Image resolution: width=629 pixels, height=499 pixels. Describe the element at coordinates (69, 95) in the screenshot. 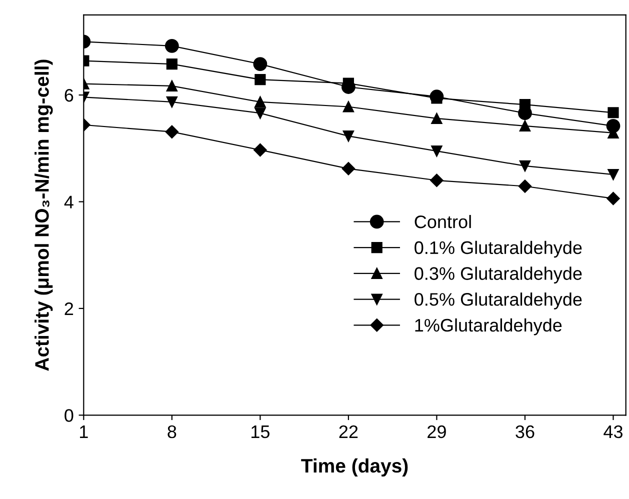

I see `y-tick-label: 6` at that location.